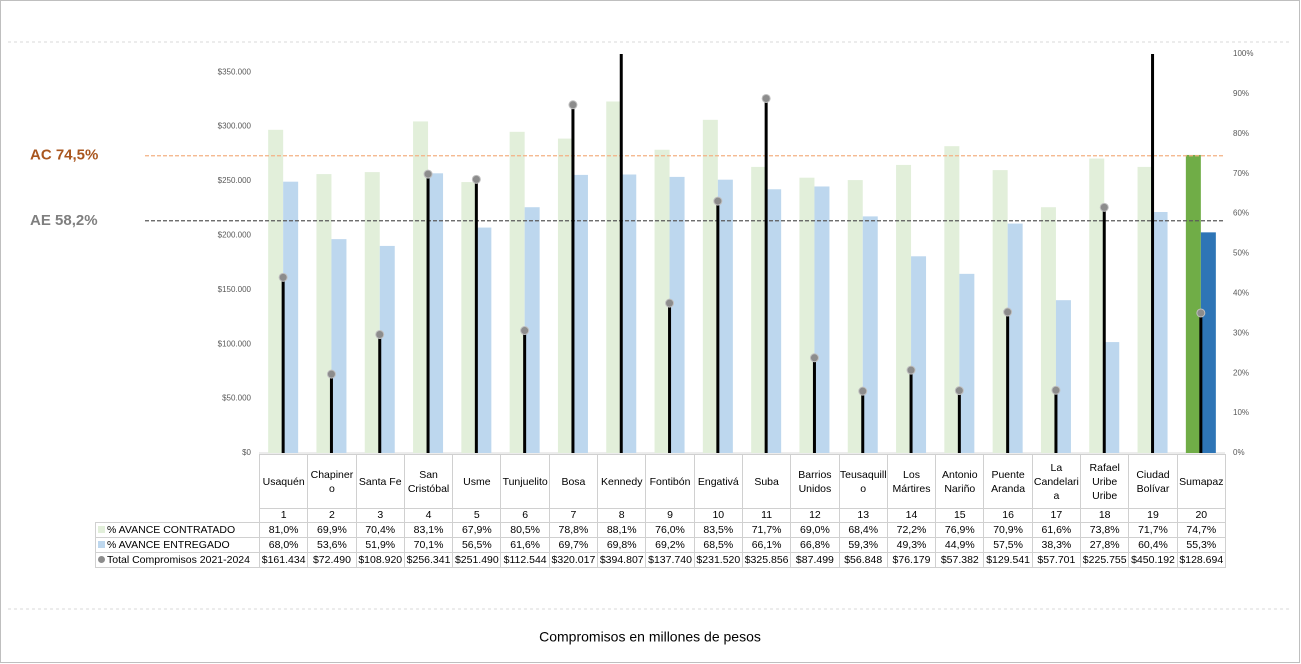  What do you see at coordinates (766, 481) in the screenshot?
I see `category-label: Suba` at bounding box center [766, 481].